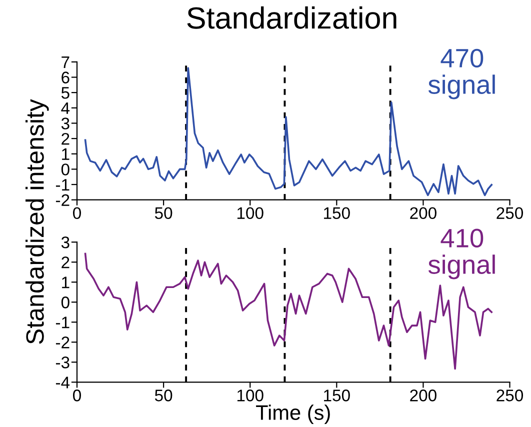 This screenshot has width=531, height=427. I want to click on y-tick-label: -3, so click(63, 362).